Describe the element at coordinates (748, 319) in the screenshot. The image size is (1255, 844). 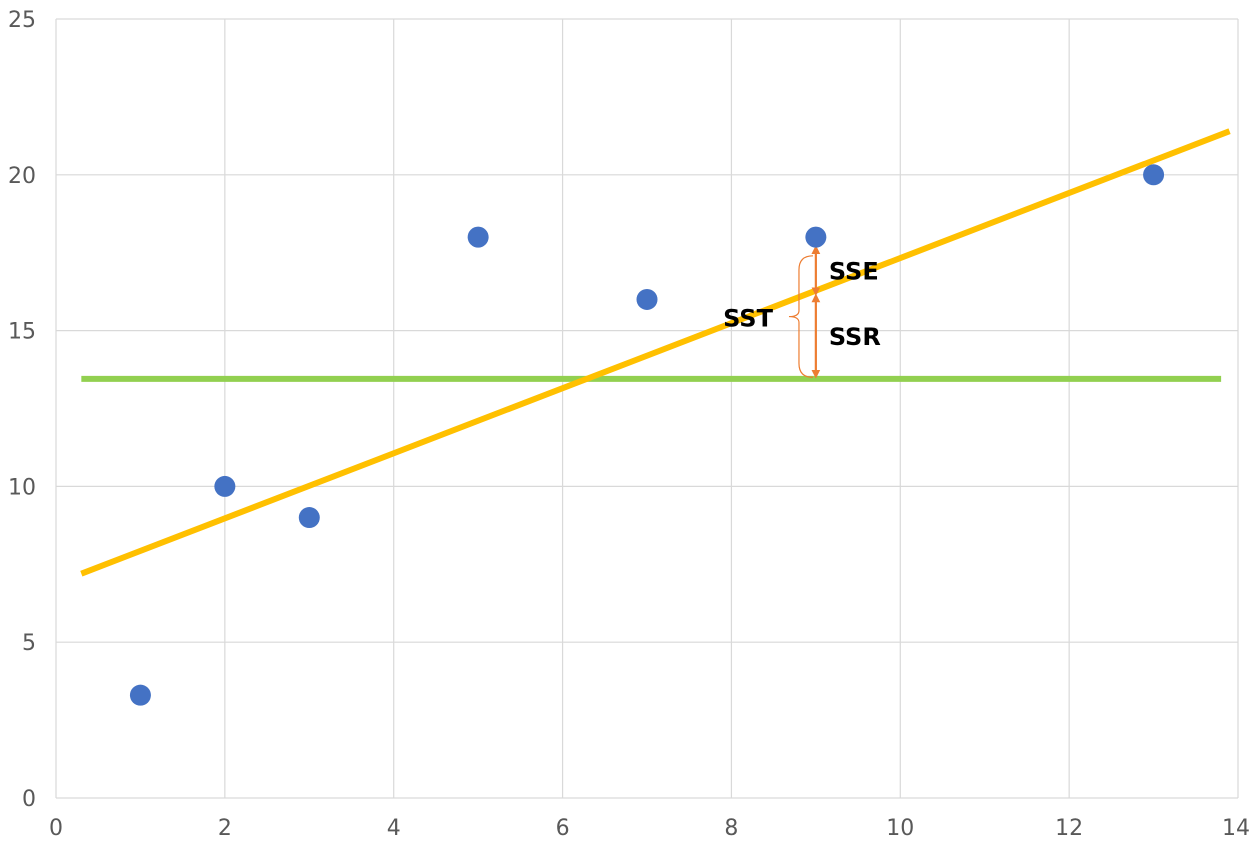
I see `sst-label: SST` at that location.